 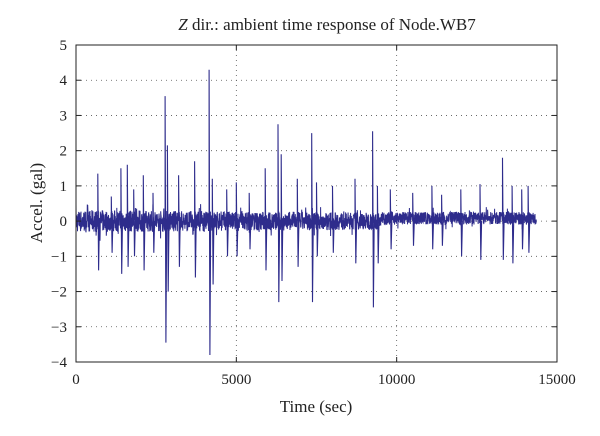 I want to click on x-tick-label: 5000, so click(x=236, y=380).